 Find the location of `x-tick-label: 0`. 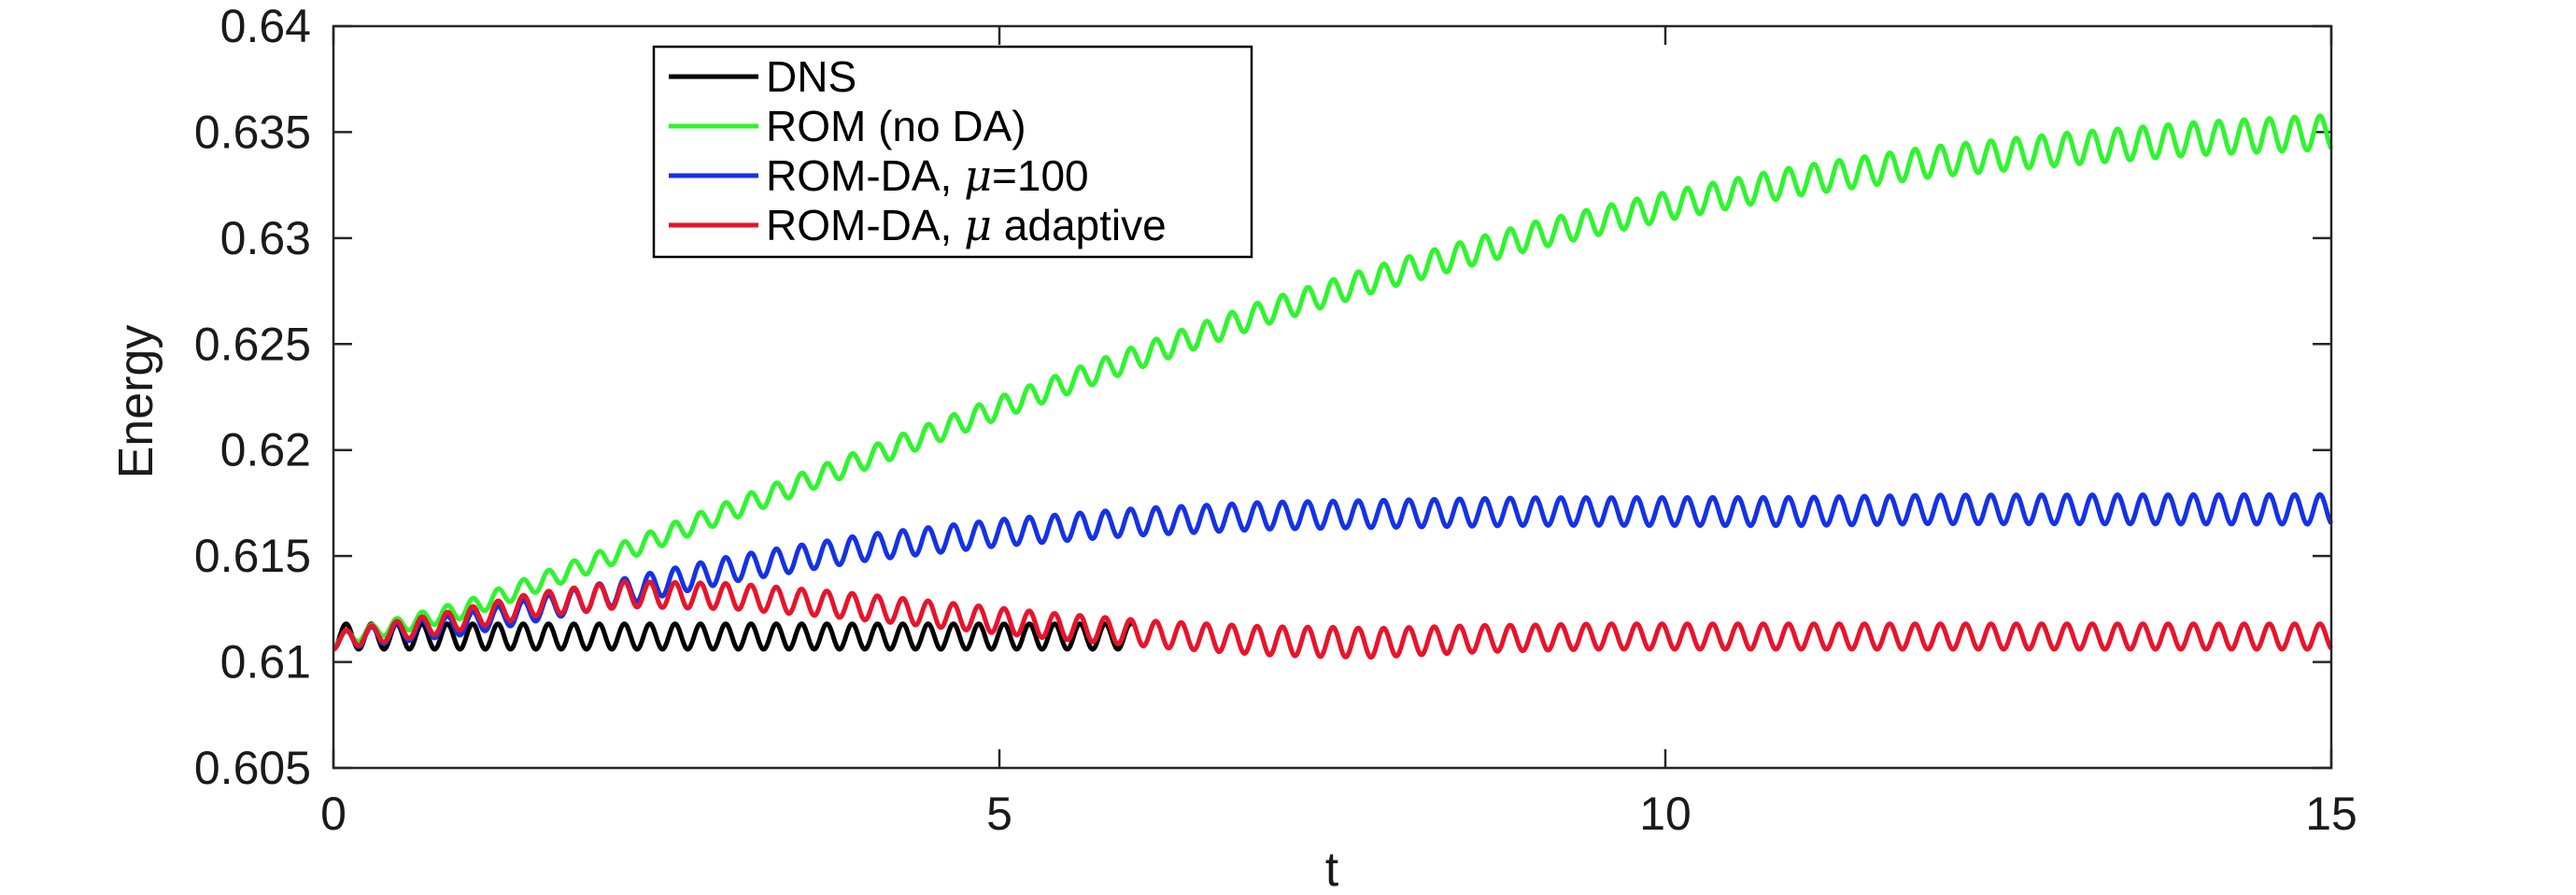

x-tick-label: 0 is located at coordinates (333, 814).